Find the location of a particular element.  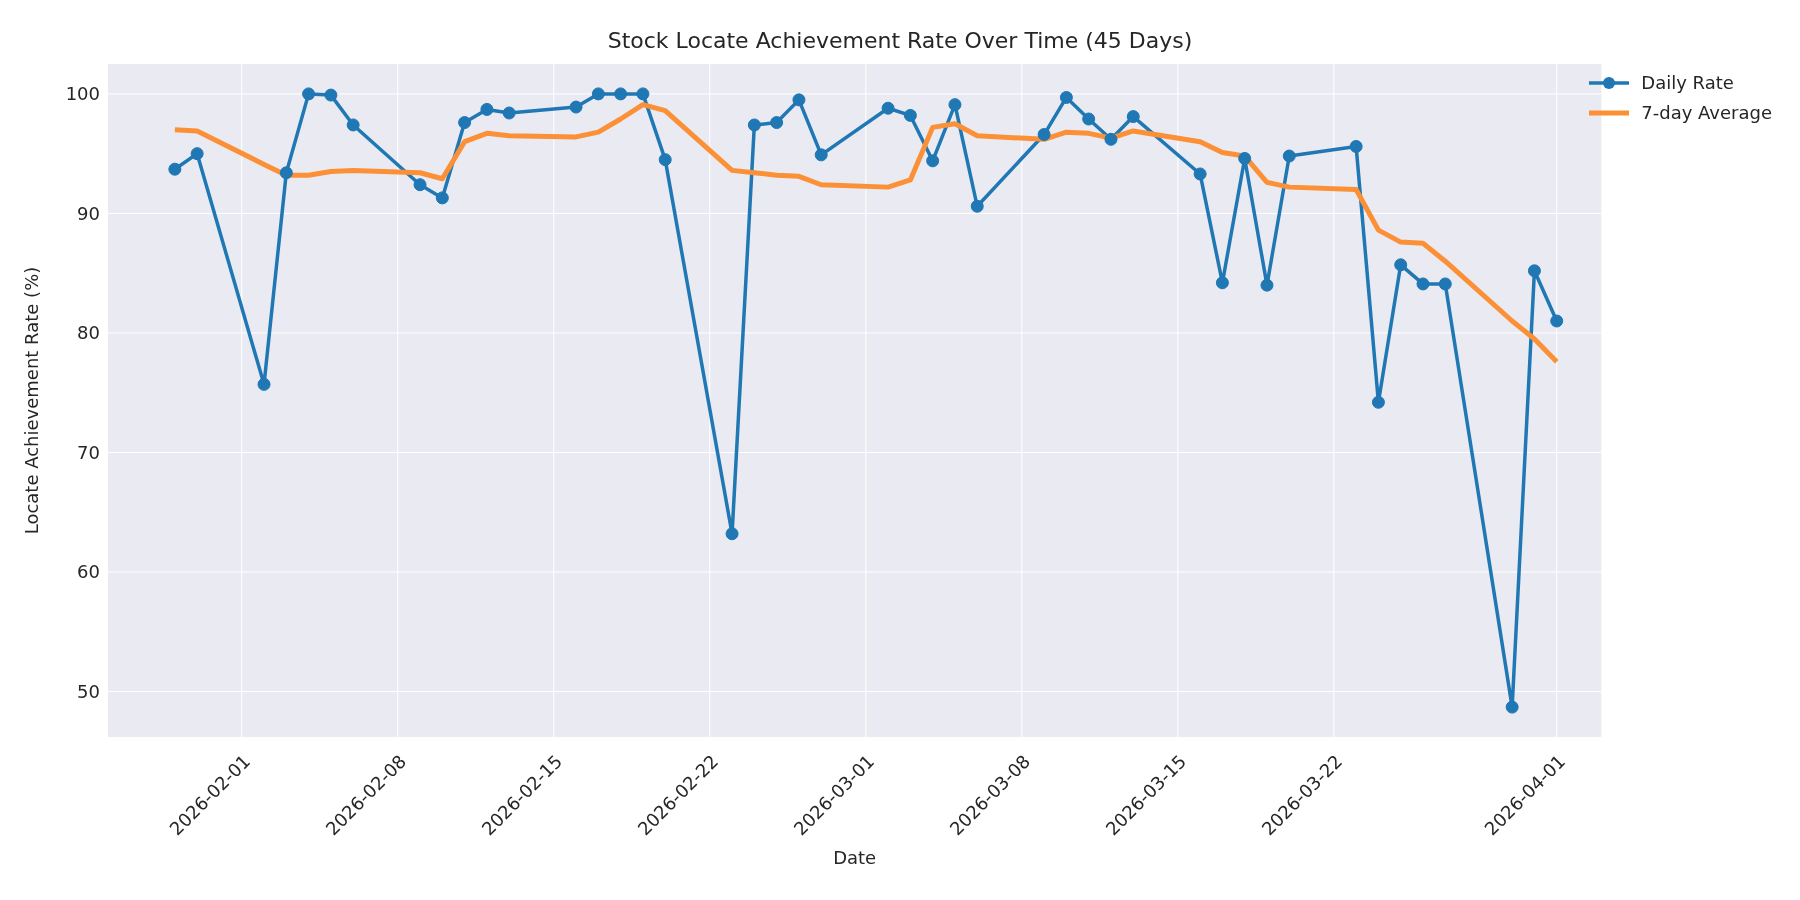

legend-label: 7-day Average is located at coordinates (1706, 113).